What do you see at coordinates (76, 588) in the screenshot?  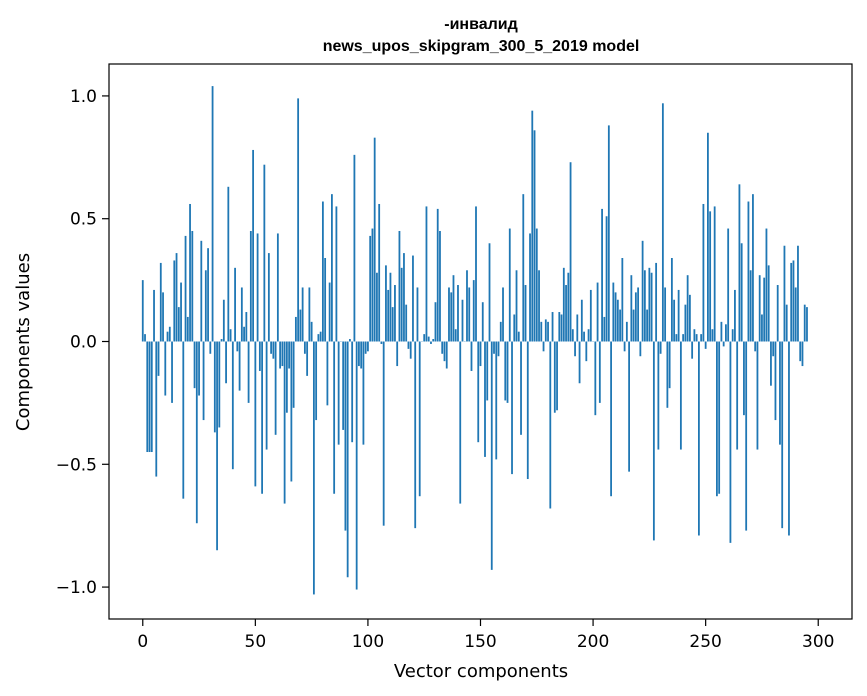 I see `y-tick-label: −1.0` at bounding box center [76, 588].